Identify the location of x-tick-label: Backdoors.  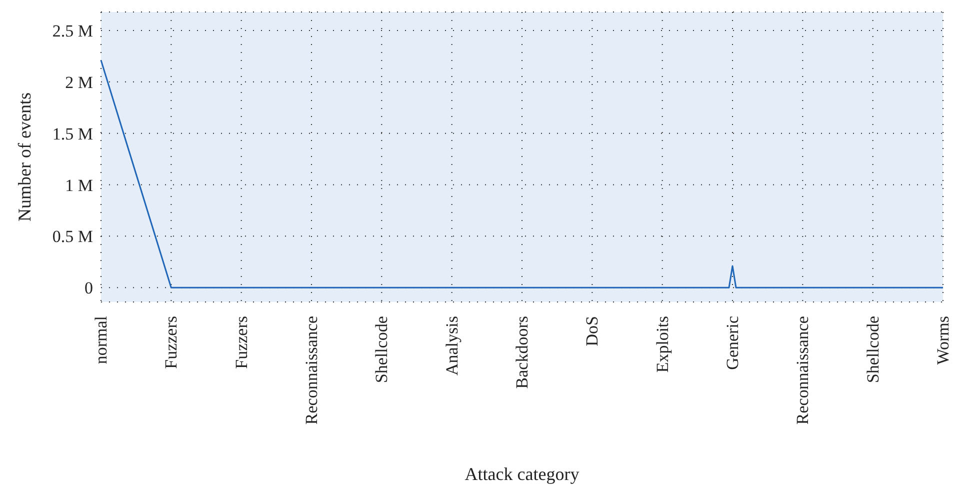
(522, 352).